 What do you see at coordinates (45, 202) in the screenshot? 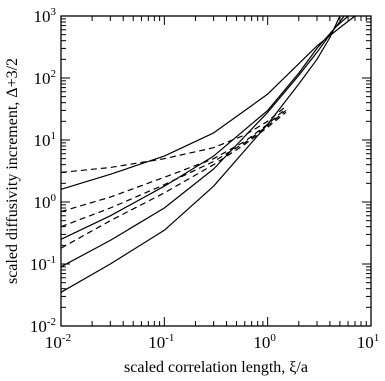
I see `y-tick-label: 10⁰` at bounding box center [45, 202].